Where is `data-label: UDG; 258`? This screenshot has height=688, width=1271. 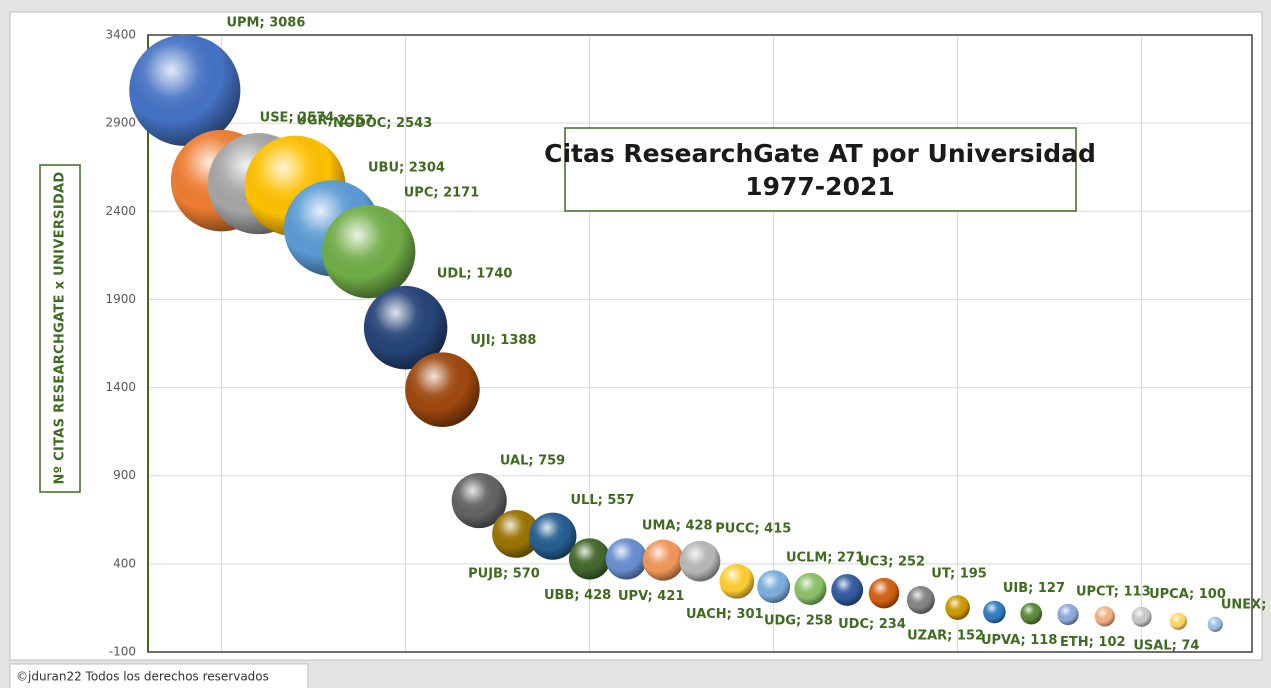 data-label: UDG; 258 is located at coordinates (798, 620).